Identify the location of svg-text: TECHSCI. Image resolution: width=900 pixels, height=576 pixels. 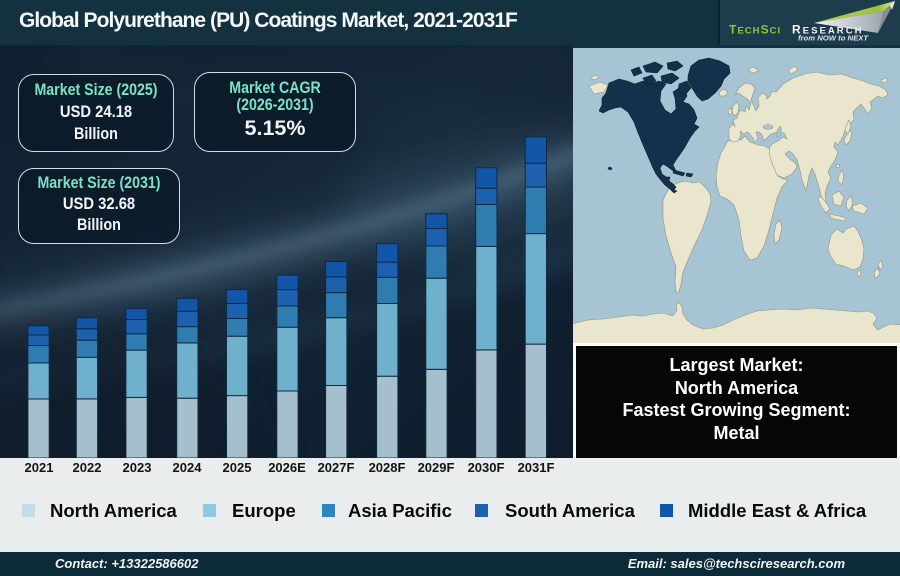
(755, 30).